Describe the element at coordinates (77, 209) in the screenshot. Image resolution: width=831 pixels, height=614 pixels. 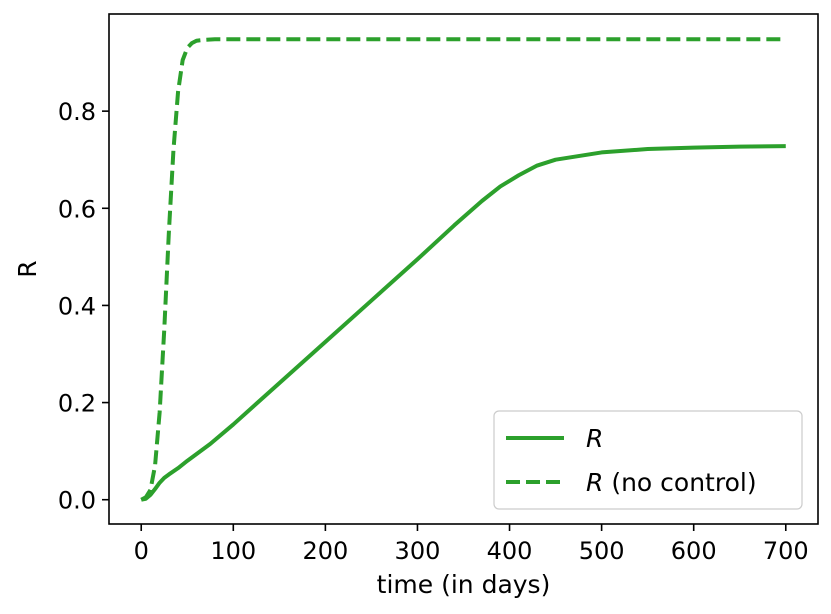
I see `y-tick-label: 0.6` at that location.